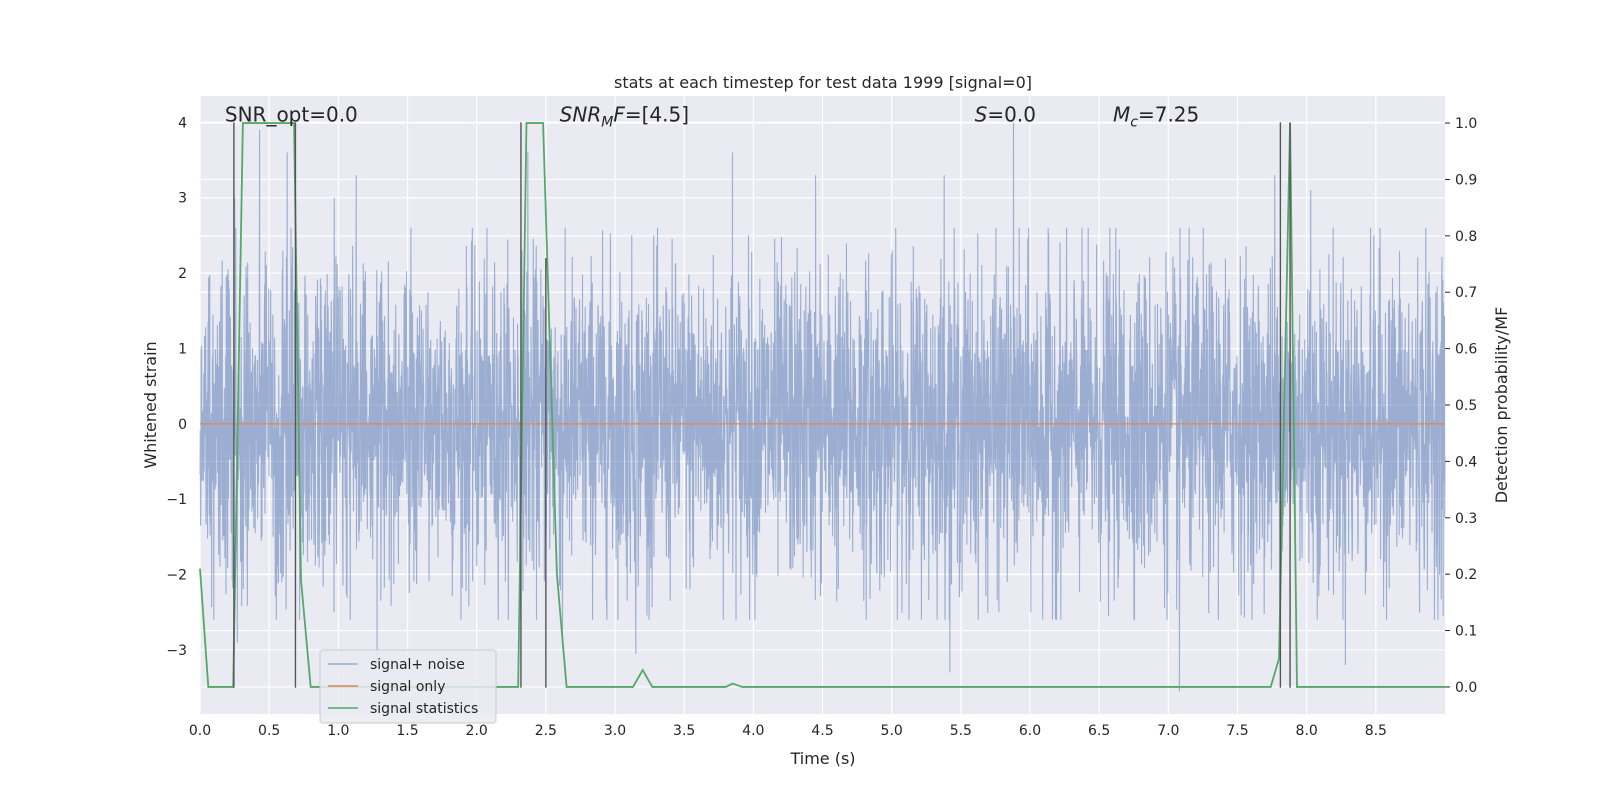 The height and width of the screenshot is (800, 1600). I want to click on x-tick-label: 1.5, so click(407, 731).